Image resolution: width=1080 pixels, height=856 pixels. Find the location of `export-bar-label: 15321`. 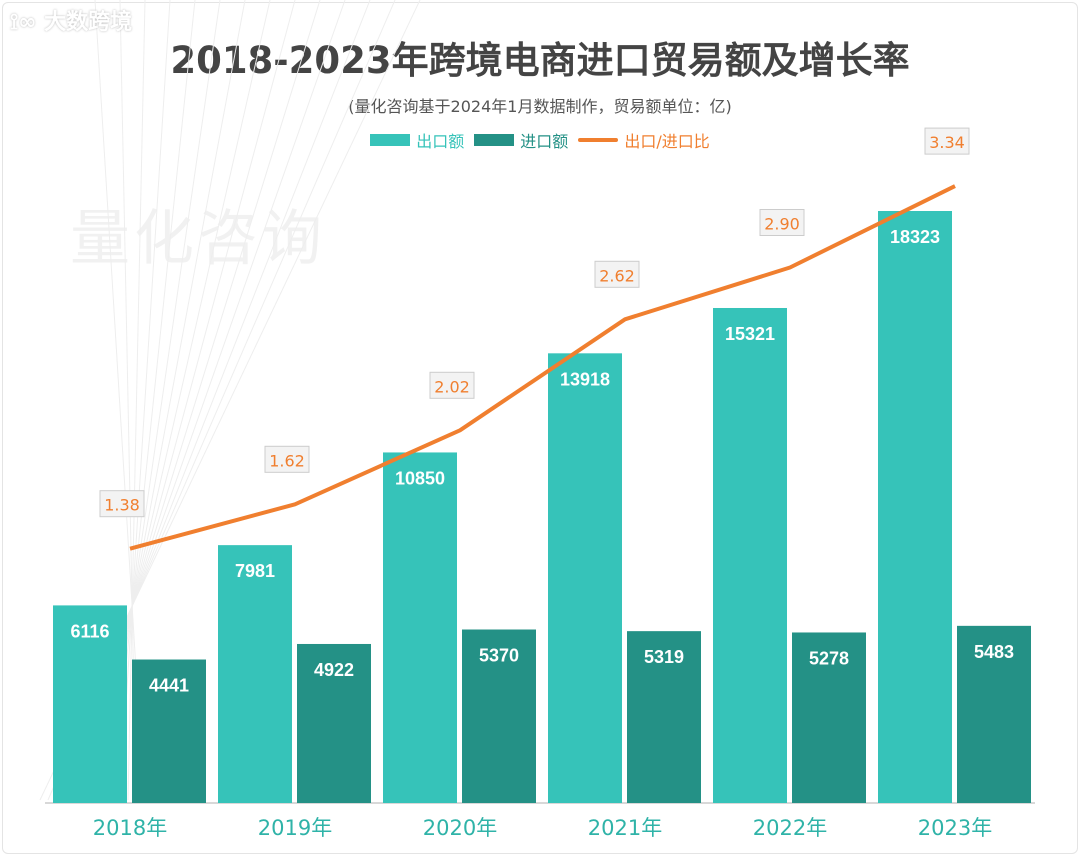

export-bar-label: 15321 is located at coordinates (750, 334).